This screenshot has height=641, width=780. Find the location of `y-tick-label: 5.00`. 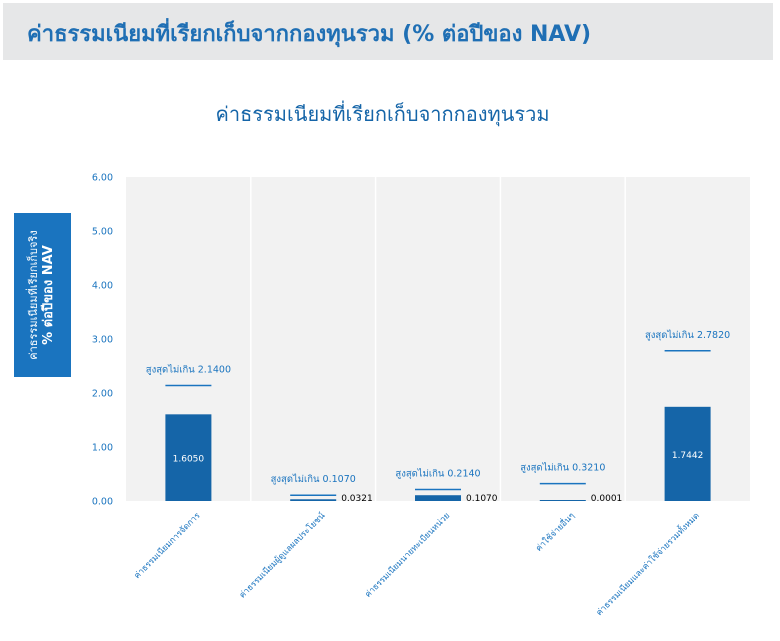

y-tick-label: 5.00 is located at coordinates (102, 232).